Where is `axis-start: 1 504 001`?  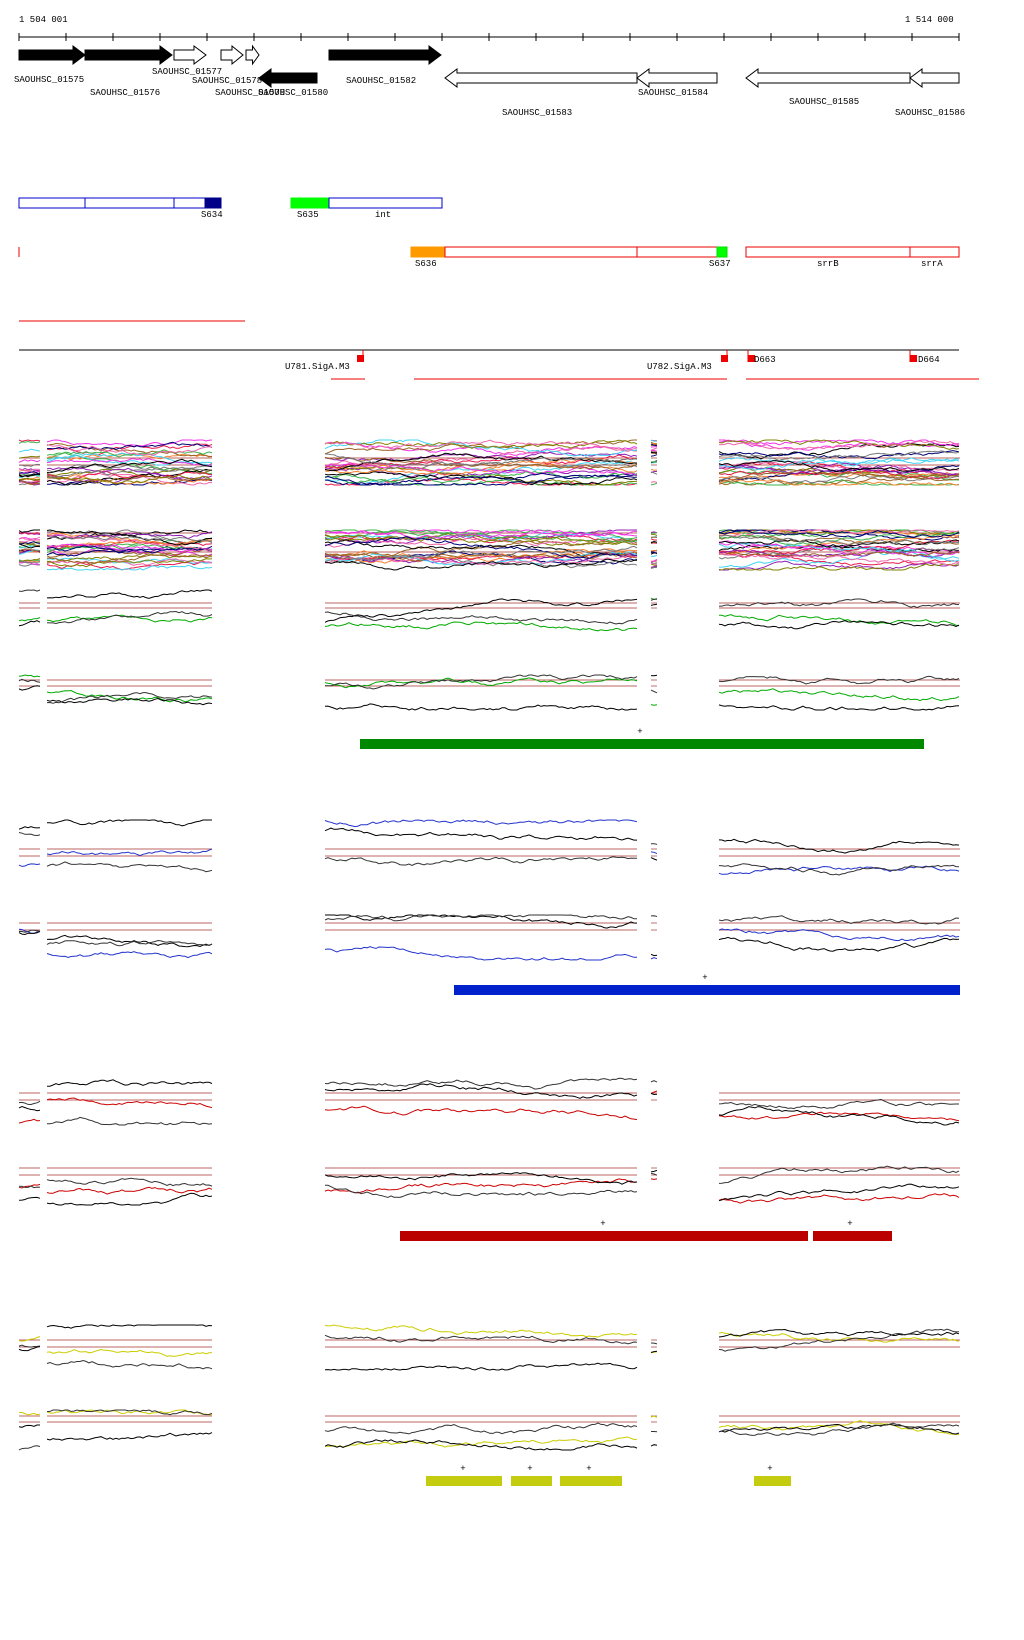
axis-start: 1 504 001 is located at coordinates (43, 20).